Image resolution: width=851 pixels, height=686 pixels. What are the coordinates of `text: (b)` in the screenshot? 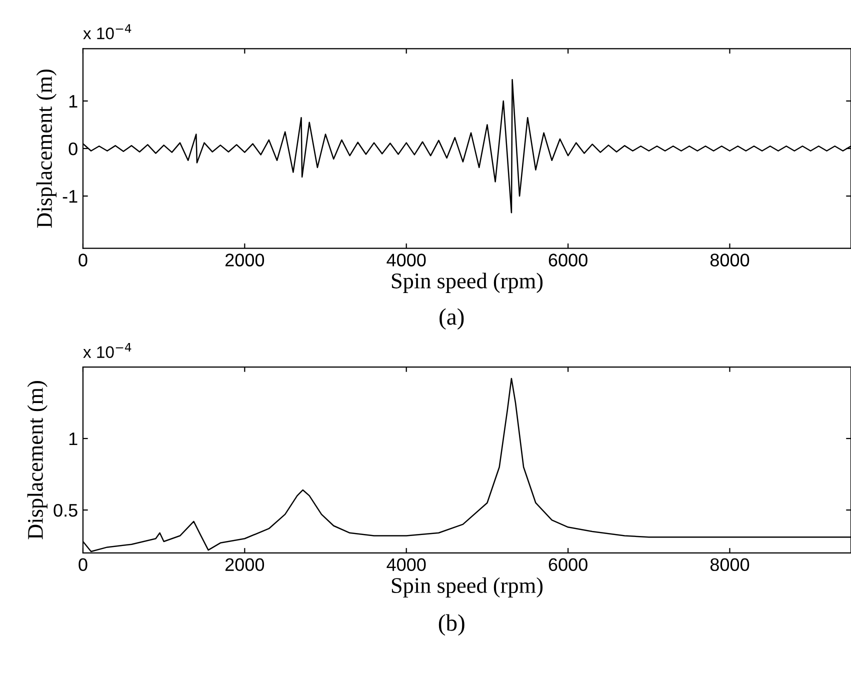 It's located at (451, 625).